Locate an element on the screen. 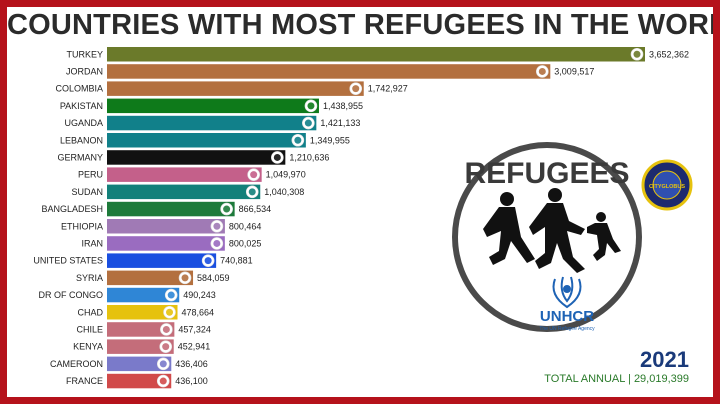 Image resolution: width=720 pixels, height=404 pixels. running-family-icon is located at coordinates (552, 230).